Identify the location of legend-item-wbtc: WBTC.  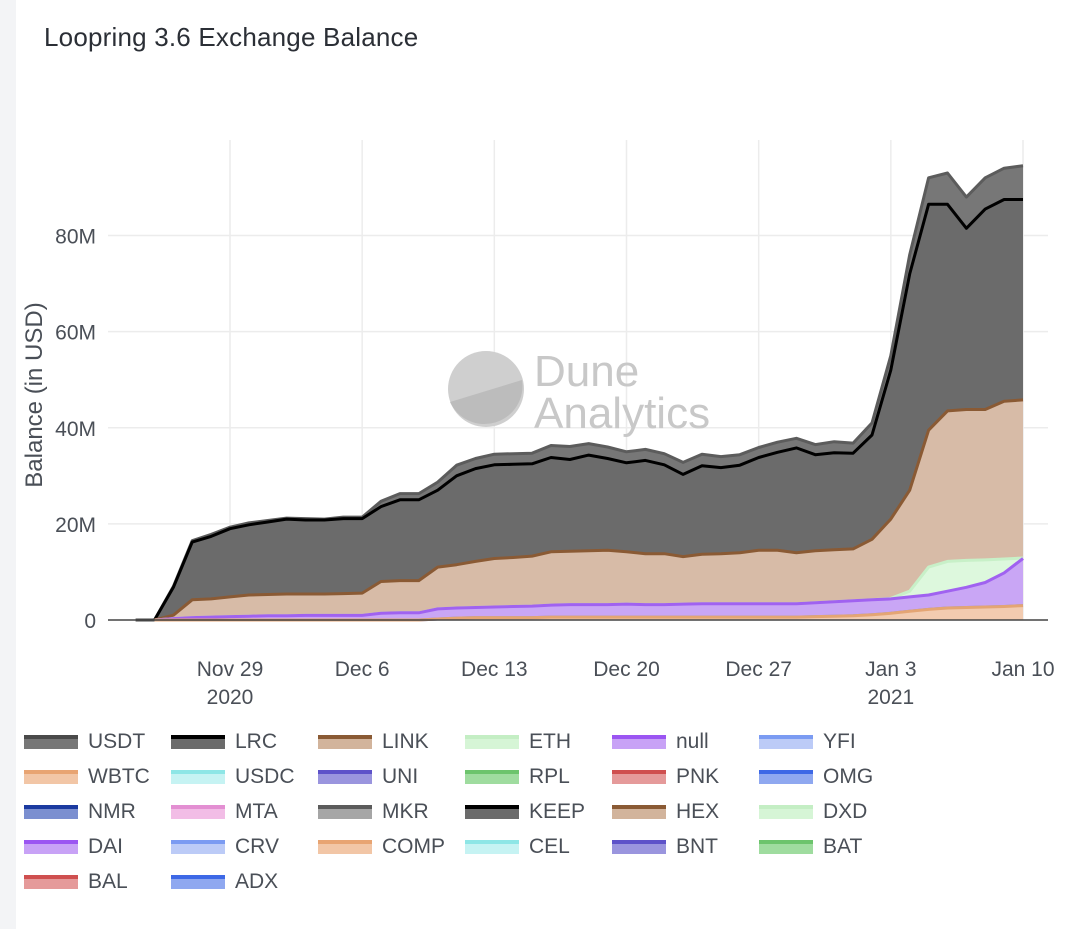
(97, 776).